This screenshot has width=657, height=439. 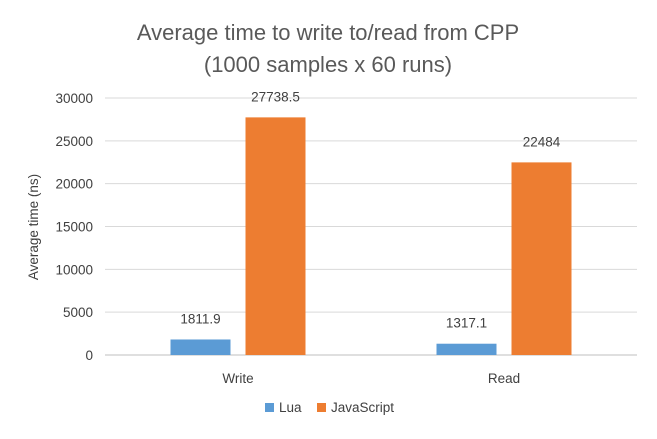 What do you see at coordinates (504, 378) in the screenshot?
I see `x-tick-label: Read` at bounding box center [504, 378].